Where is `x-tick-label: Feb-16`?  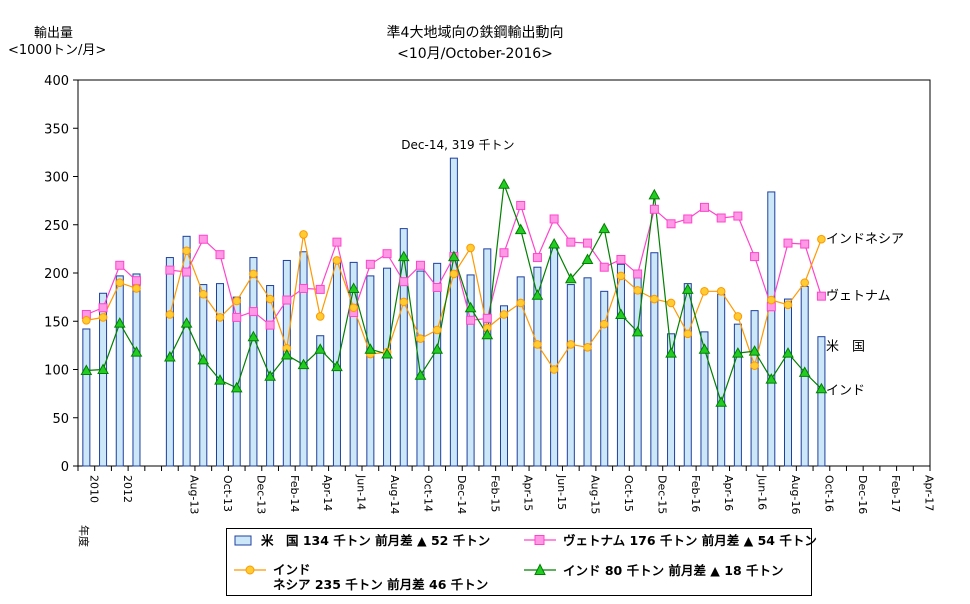
x-tick-label: Feb-16 is located at coordinates (695, 493).